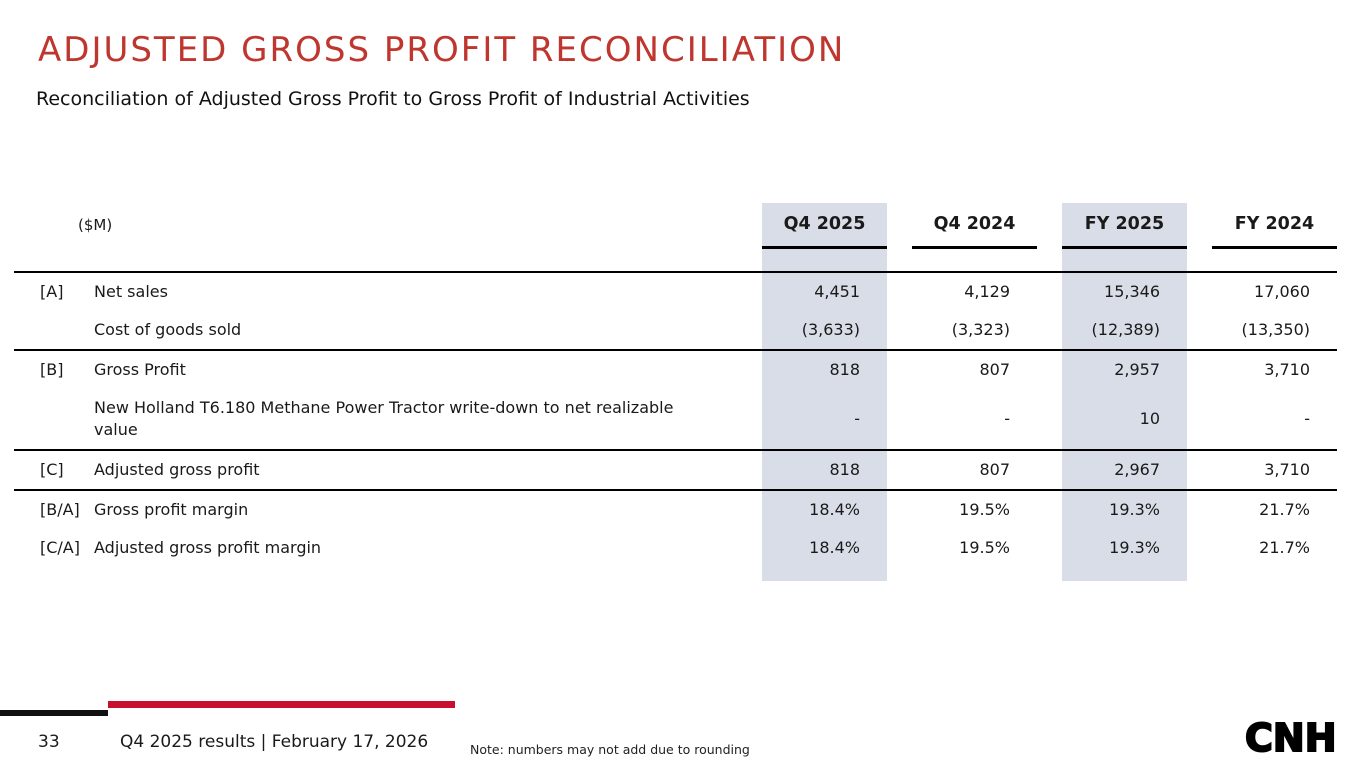 This screenshot has width=1365, height=768. What do you see at coordinates (428, 330) in the screenshot?
I see `row-label-cell: Cost of goods sold` at bounding box center [428, 330].